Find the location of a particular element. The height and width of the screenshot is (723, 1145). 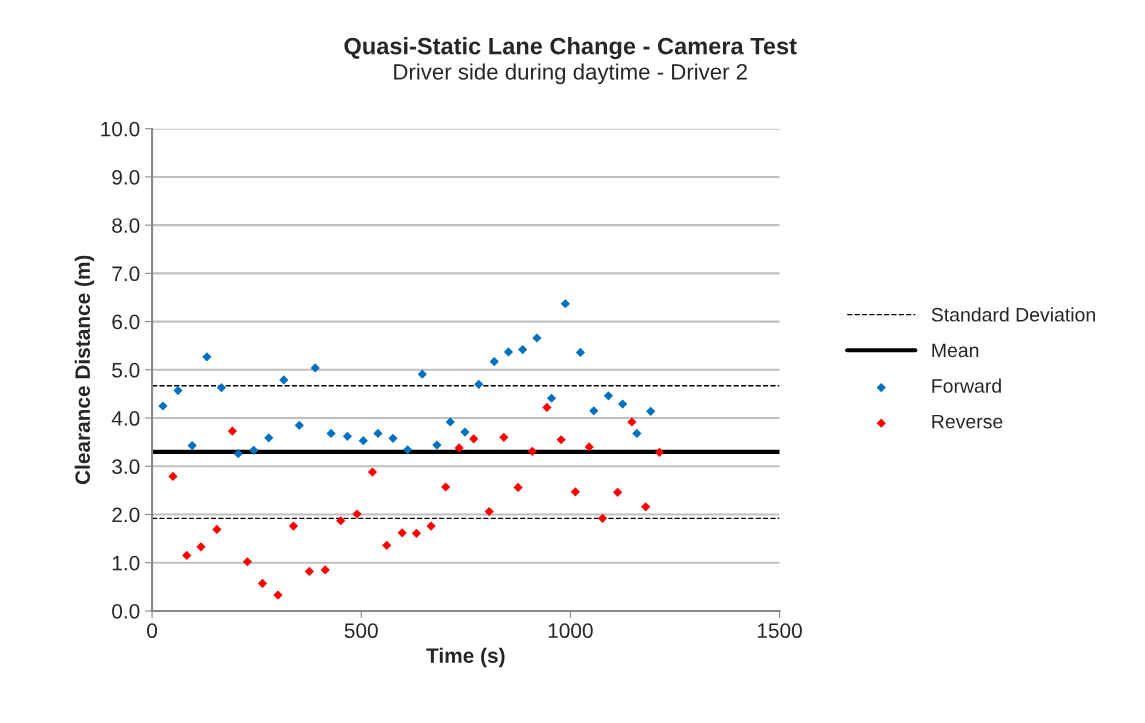

y-tick-label: 0.0 is located at coordinates (126, 611).